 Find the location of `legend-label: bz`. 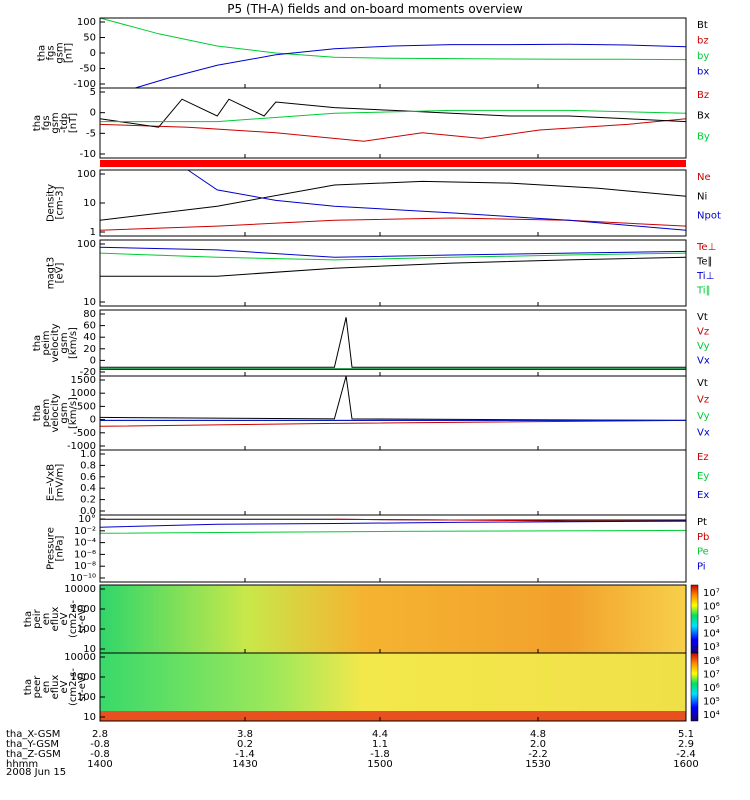

legend-label: bz is located at coordinates (703, 41).